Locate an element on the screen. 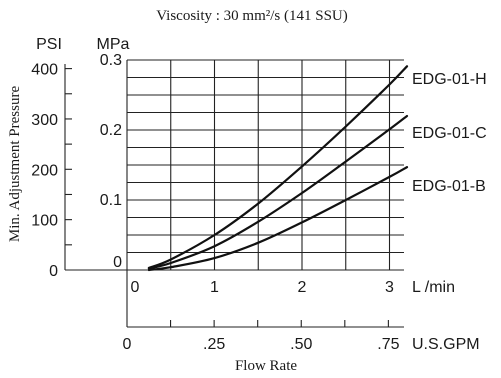 This screenshot has height=378, width=501. x-axis-label: Flow Rate is located at coordinates (266, 366).